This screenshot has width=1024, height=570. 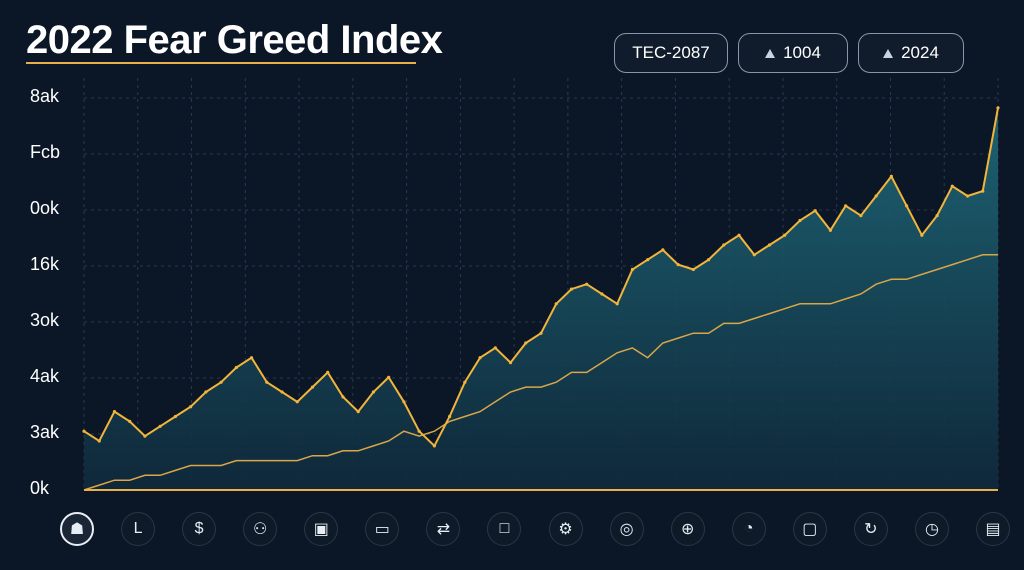 I want to click on globe-icon: ⊕, so click(x=687, y=529).